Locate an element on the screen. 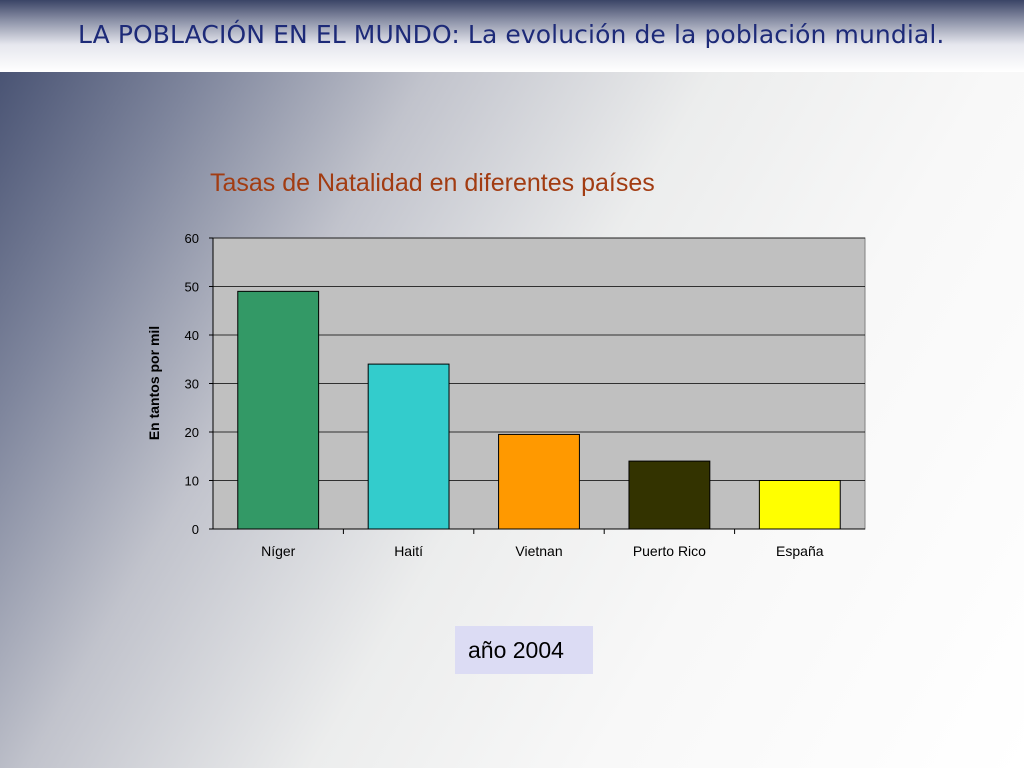 Image resolution: width=1024 pixels, height=768 pixels. year-label-box: año 2004 is located at coordinates (524, 650).